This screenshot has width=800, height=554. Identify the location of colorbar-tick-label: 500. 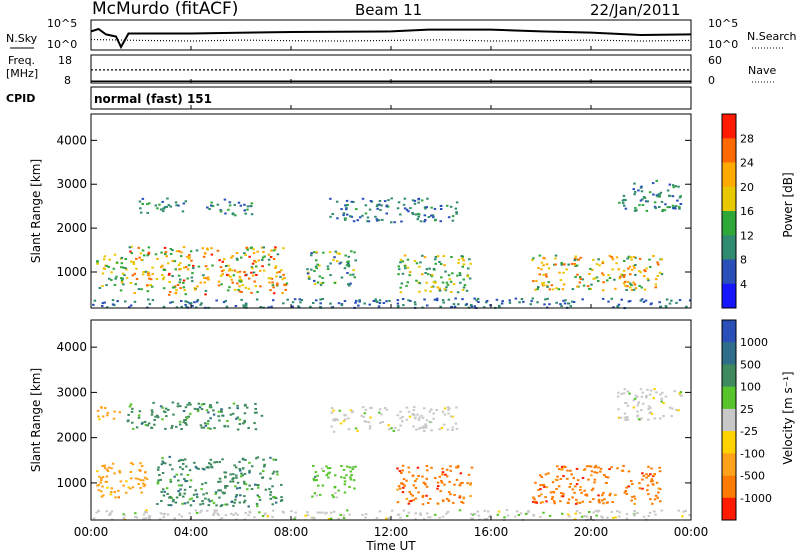
(750, 364).